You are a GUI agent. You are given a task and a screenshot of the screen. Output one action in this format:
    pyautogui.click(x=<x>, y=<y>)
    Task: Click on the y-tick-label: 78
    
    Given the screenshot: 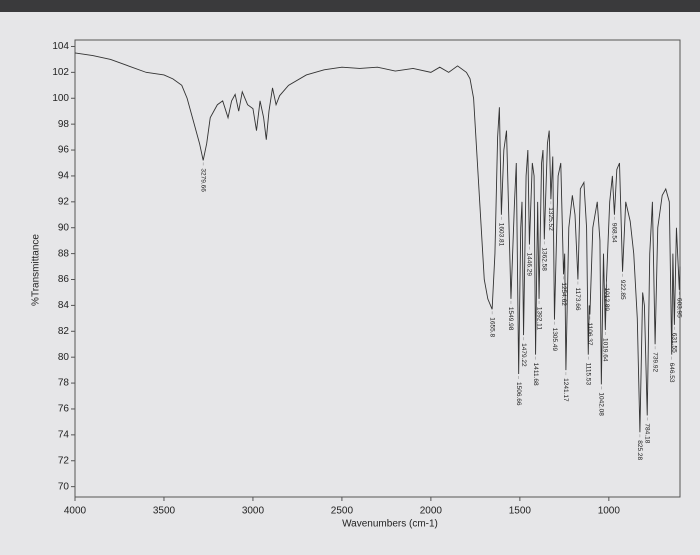 What is the action you would take?
    pyautogui.click(x=64, y=383)
    